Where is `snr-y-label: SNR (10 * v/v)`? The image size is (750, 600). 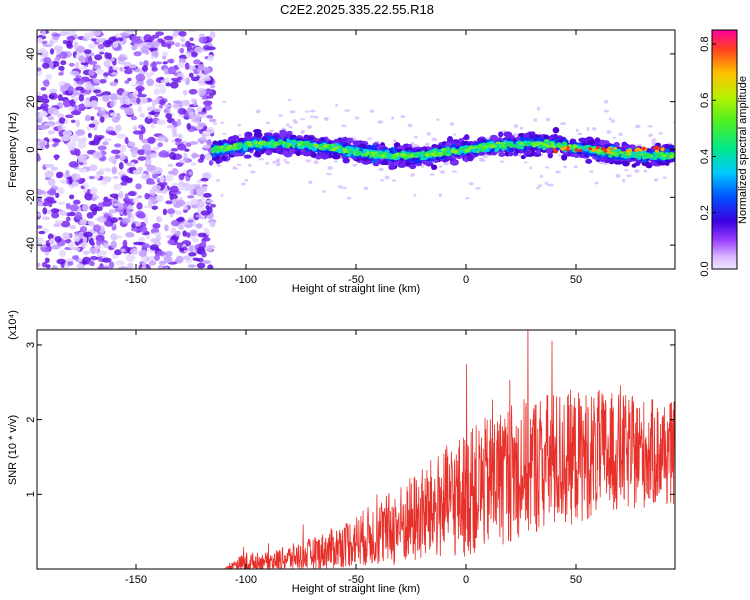
snr-y-label: SNR (10 * v/v) is located at coordinates (13, 450).